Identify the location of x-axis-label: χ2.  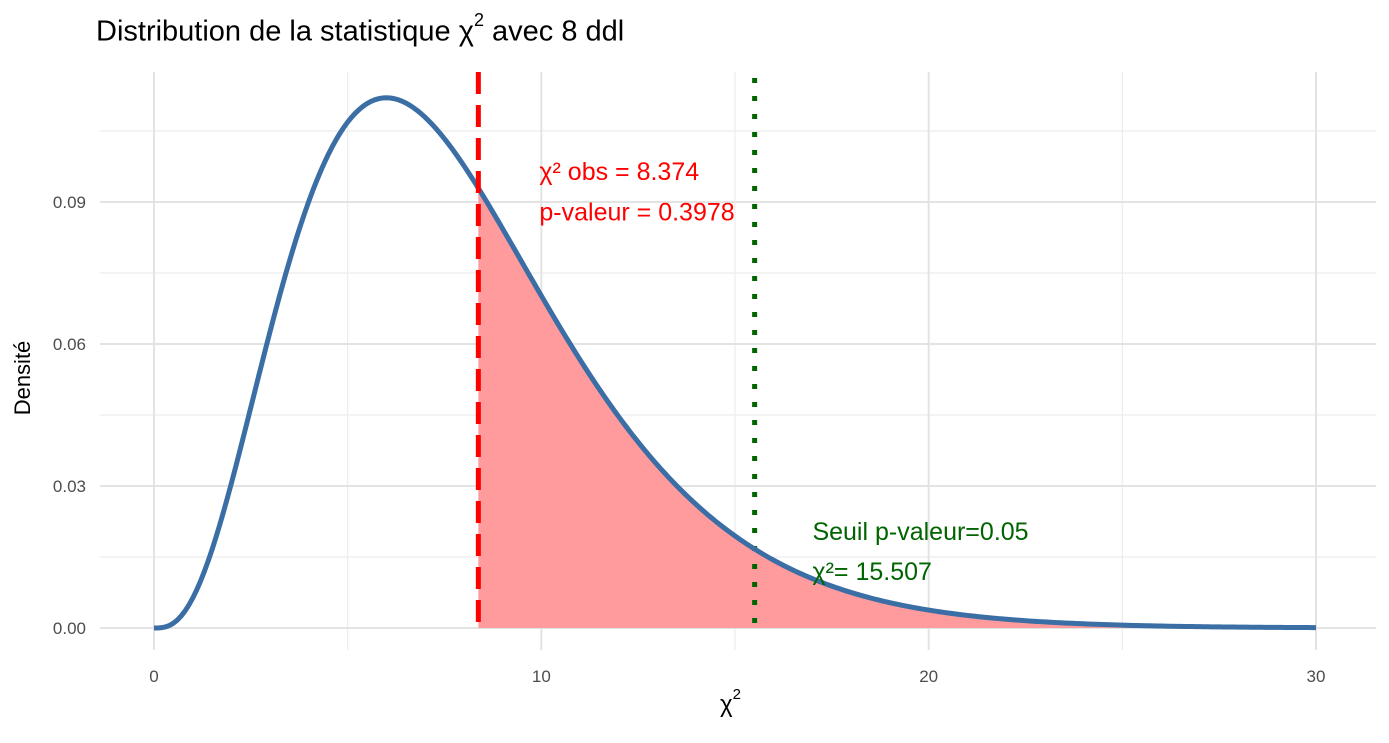
(730, 702).